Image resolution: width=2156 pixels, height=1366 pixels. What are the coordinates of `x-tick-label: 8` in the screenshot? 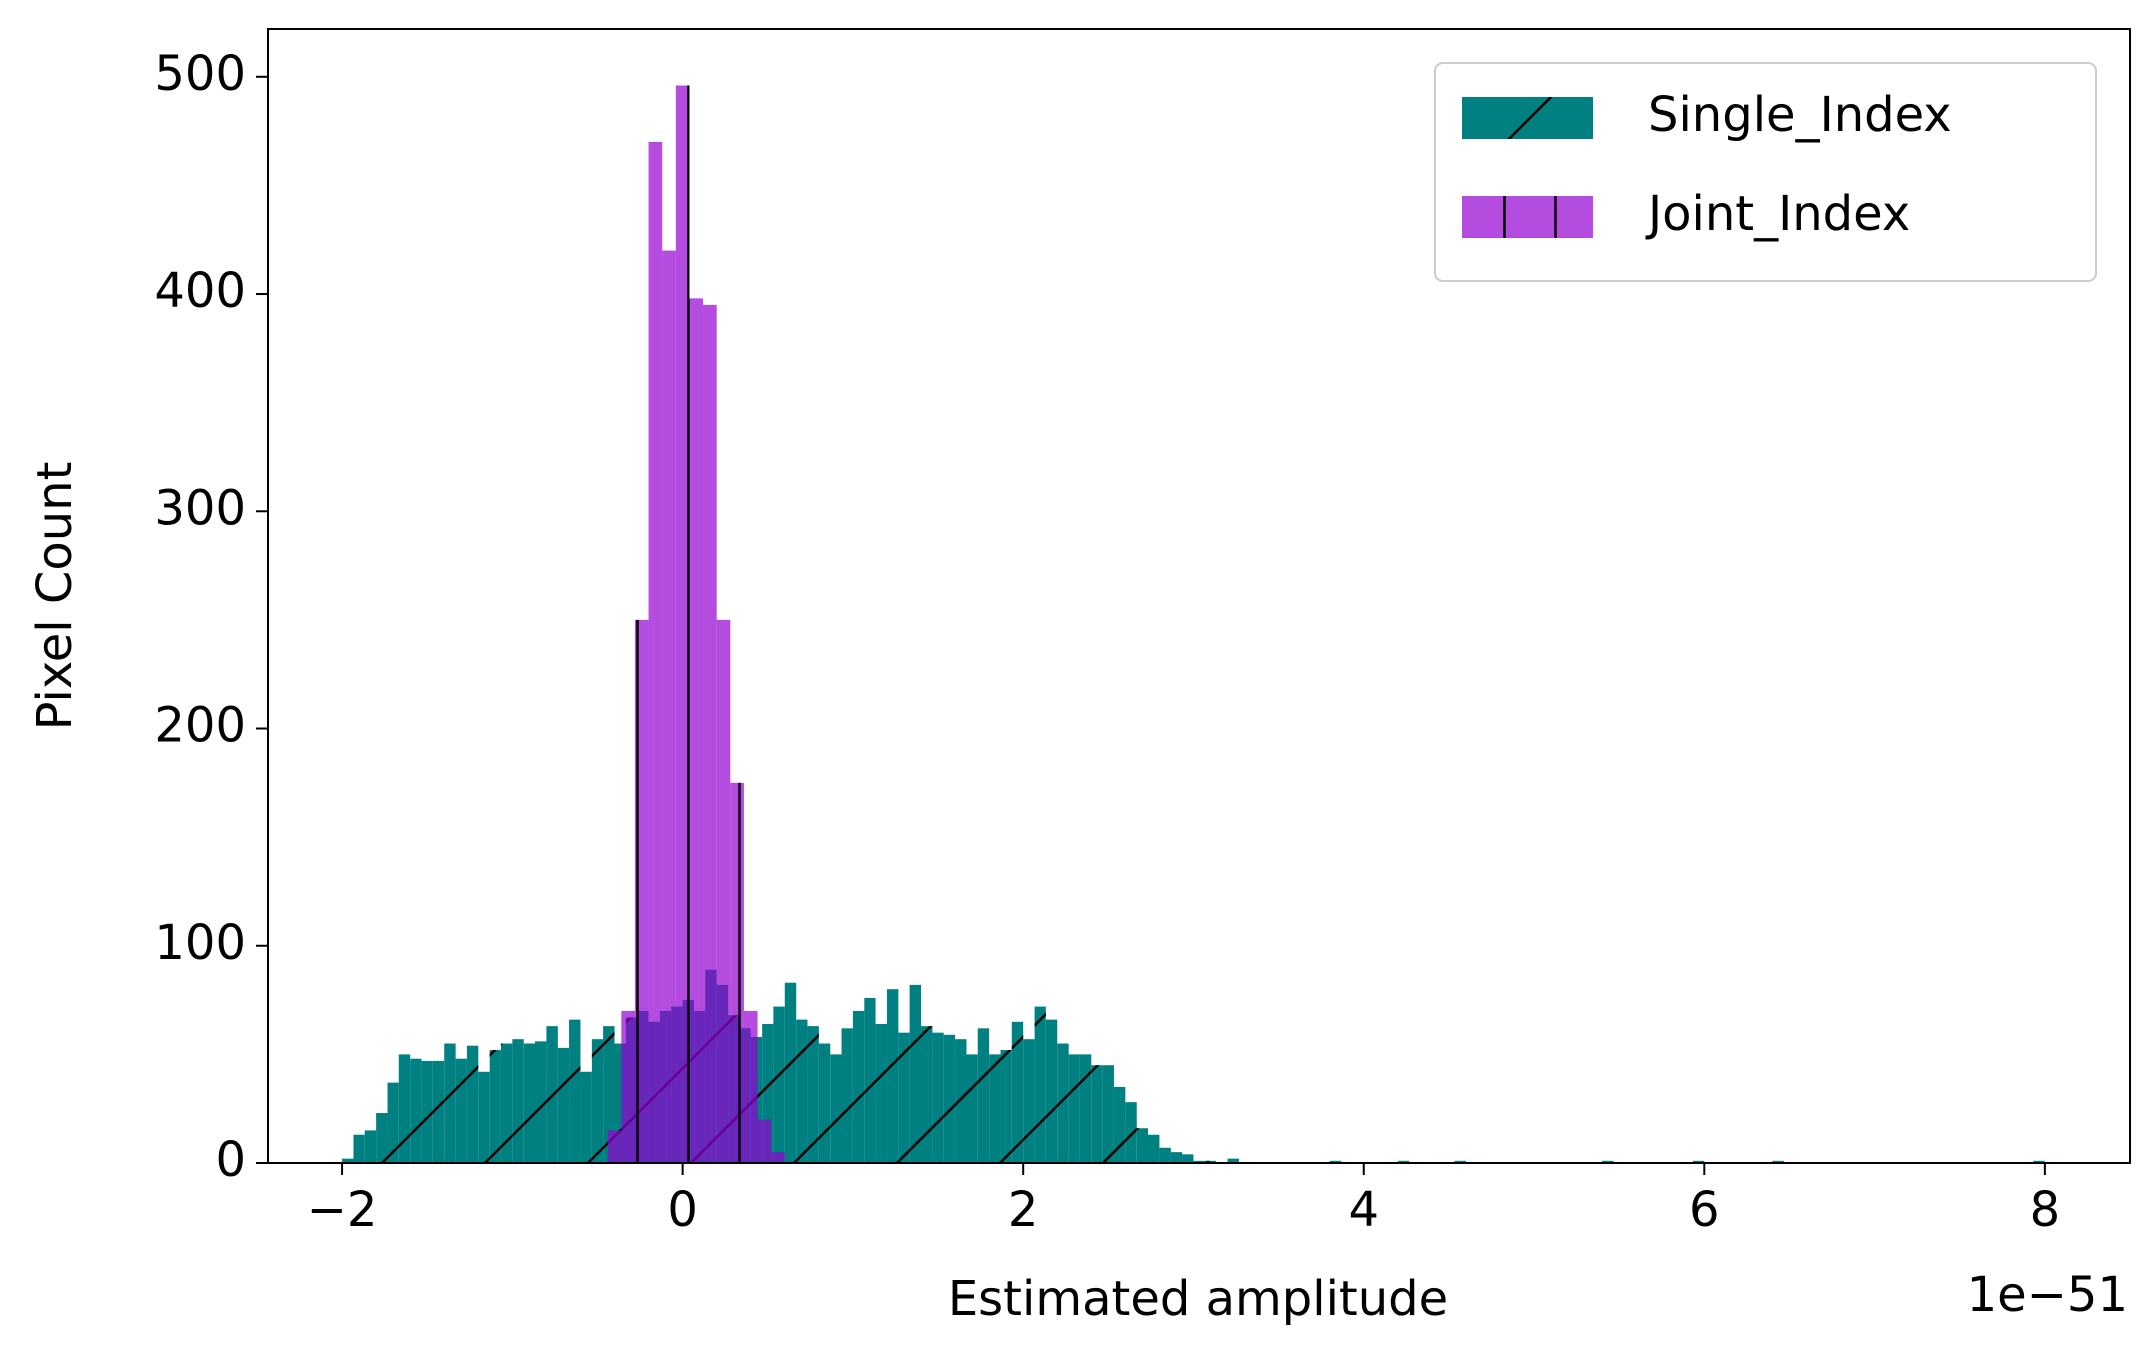 It's located at (2045, 1210).